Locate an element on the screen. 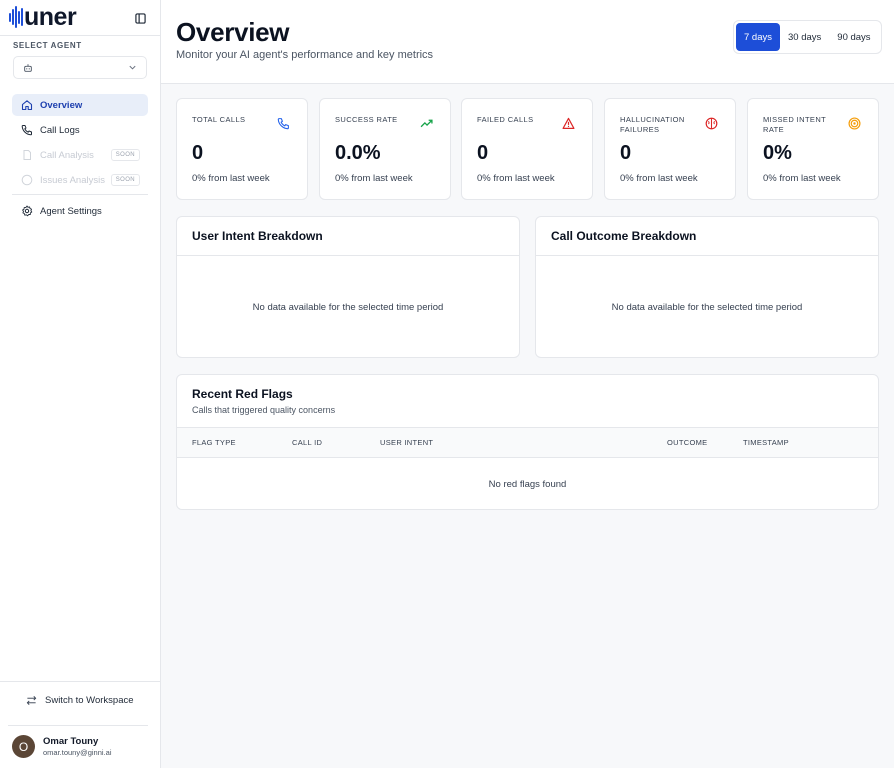 This screenshot has width=894, height=768. stat-value: 0.0% is located at coordinates (358, 153).